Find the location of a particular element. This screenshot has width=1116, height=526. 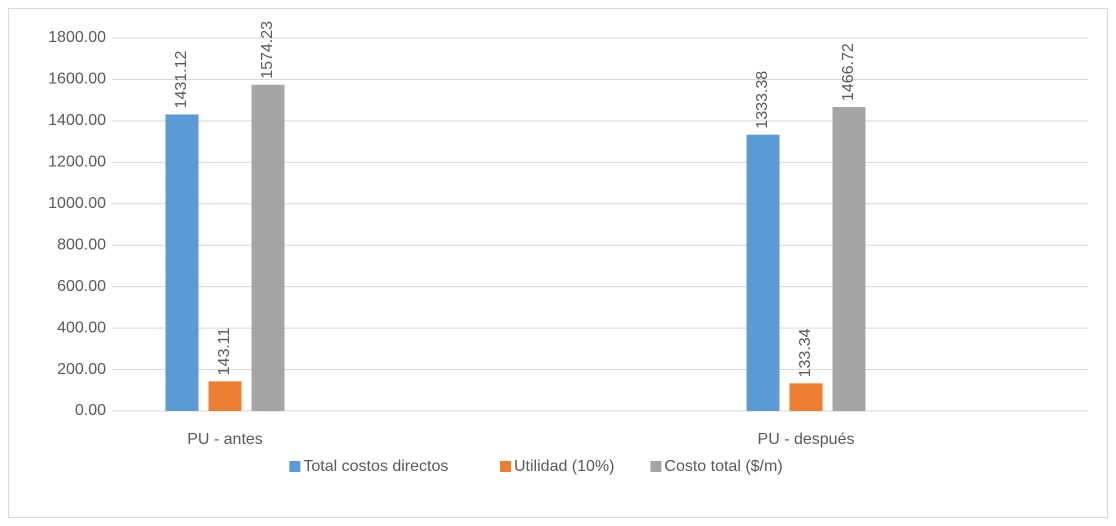

data-label: 1574.23 is located at coordinates (267, 50).